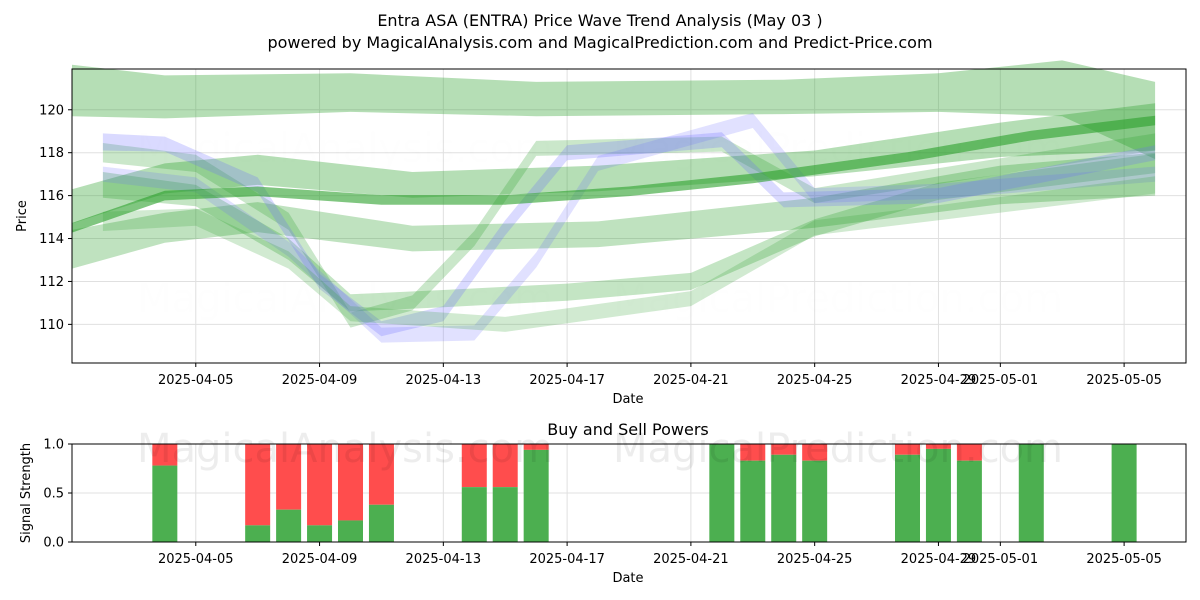  Describe the element at coordinates (644, 493) in the screenshot. I see `signal-bars` at that location.